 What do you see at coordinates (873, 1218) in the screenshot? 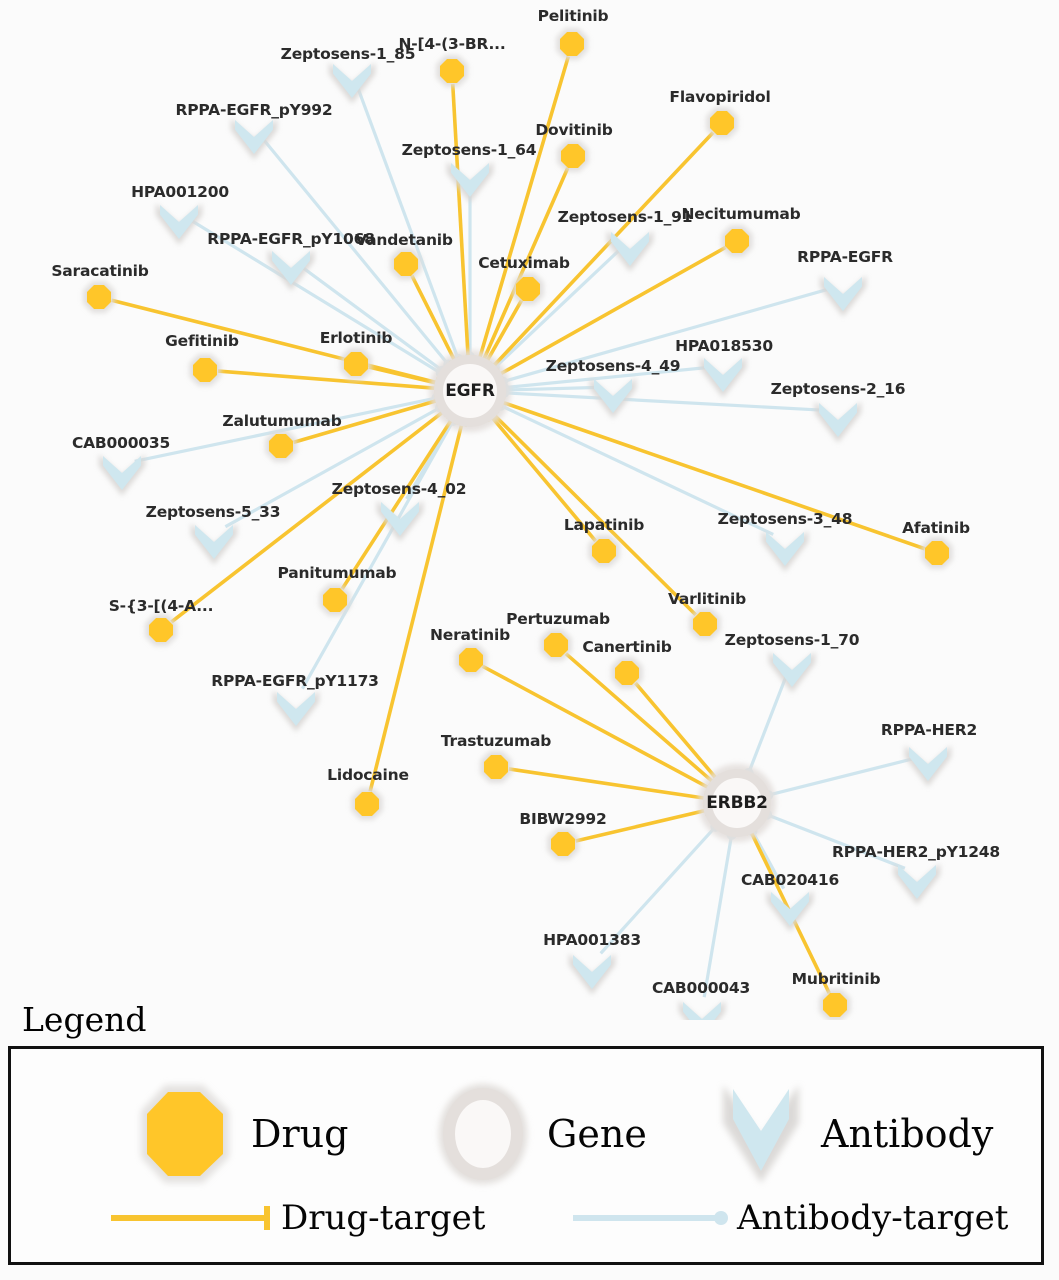
I see `legend-label-antibody-target: Antibody-target` at bounding box center [873, 1218].